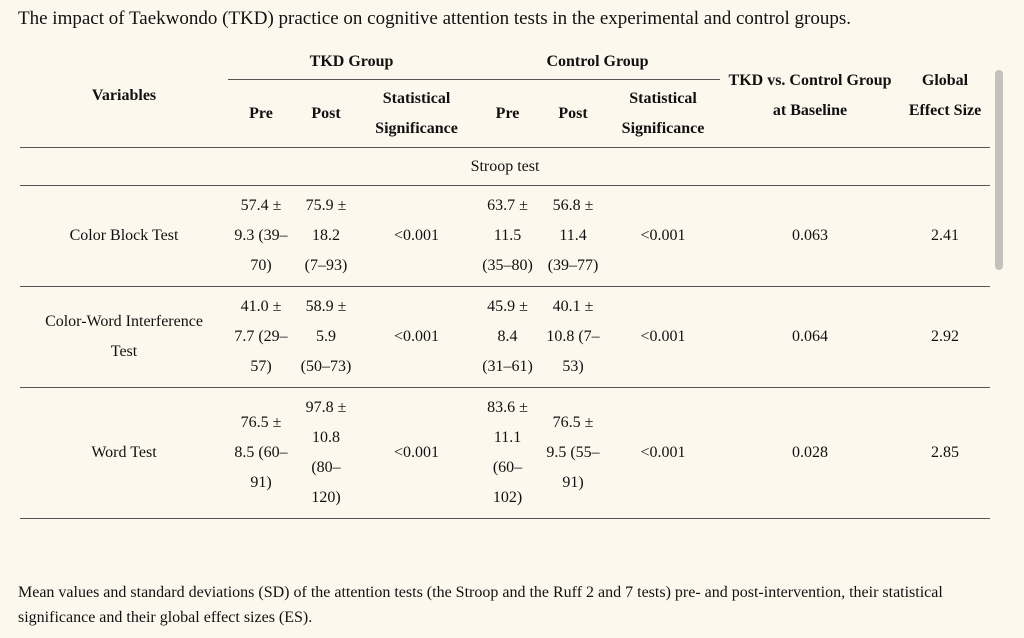 Image resolution: width=1024 pixels, height=638 pixels. I want to click on section-row: Stroop test, so click(505, 166).